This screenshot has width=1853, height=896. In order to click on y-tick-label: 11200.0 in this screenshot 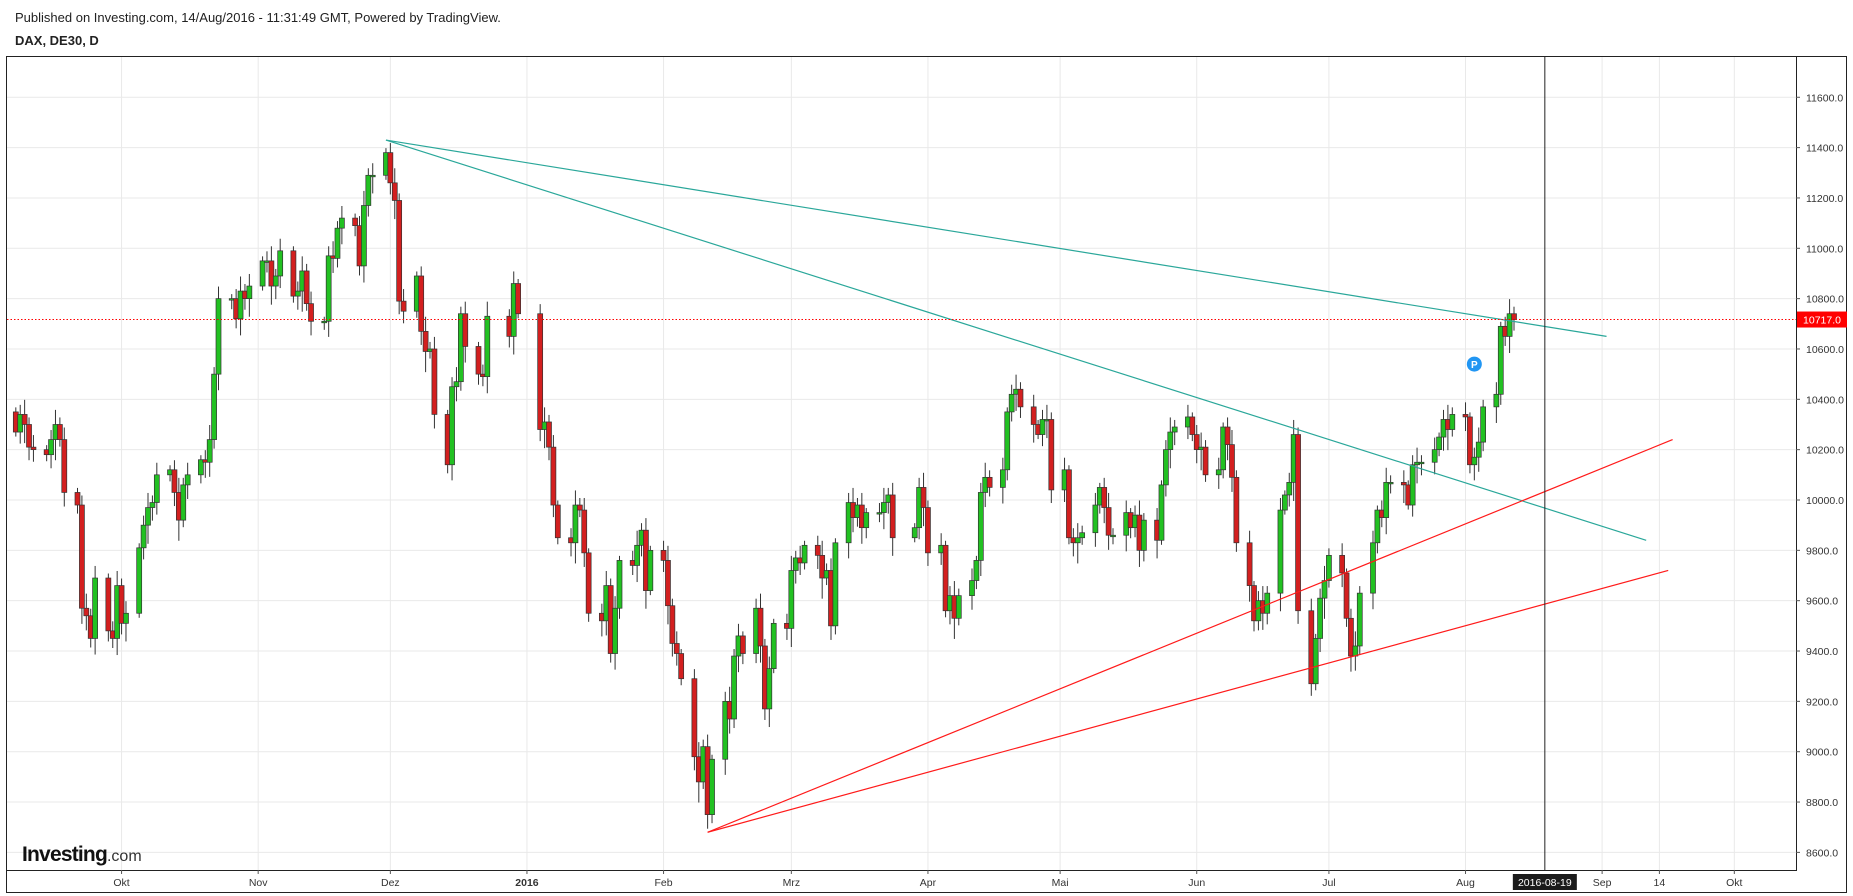, I will do `click(1824, 199)`.